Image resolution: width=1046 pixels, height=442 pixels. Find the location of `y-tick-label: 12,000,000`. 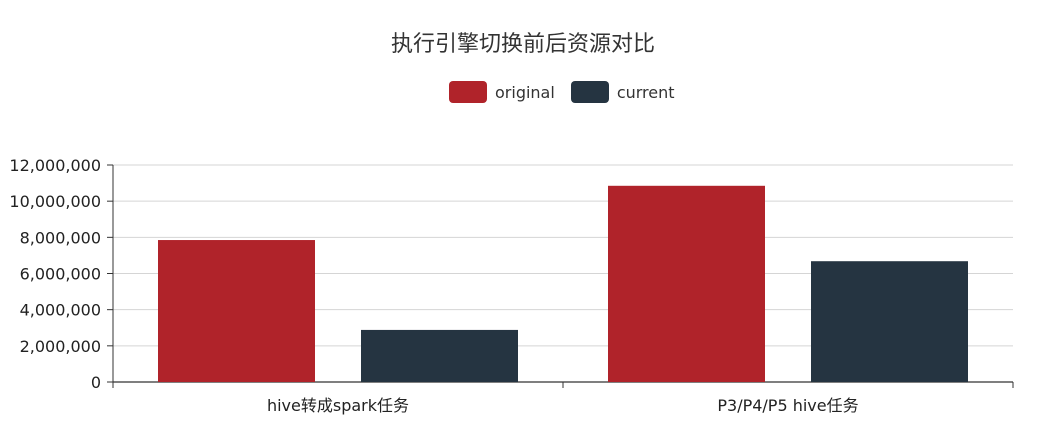

y-tick-label: 12,000,000 is located at coordinates (55, 165).